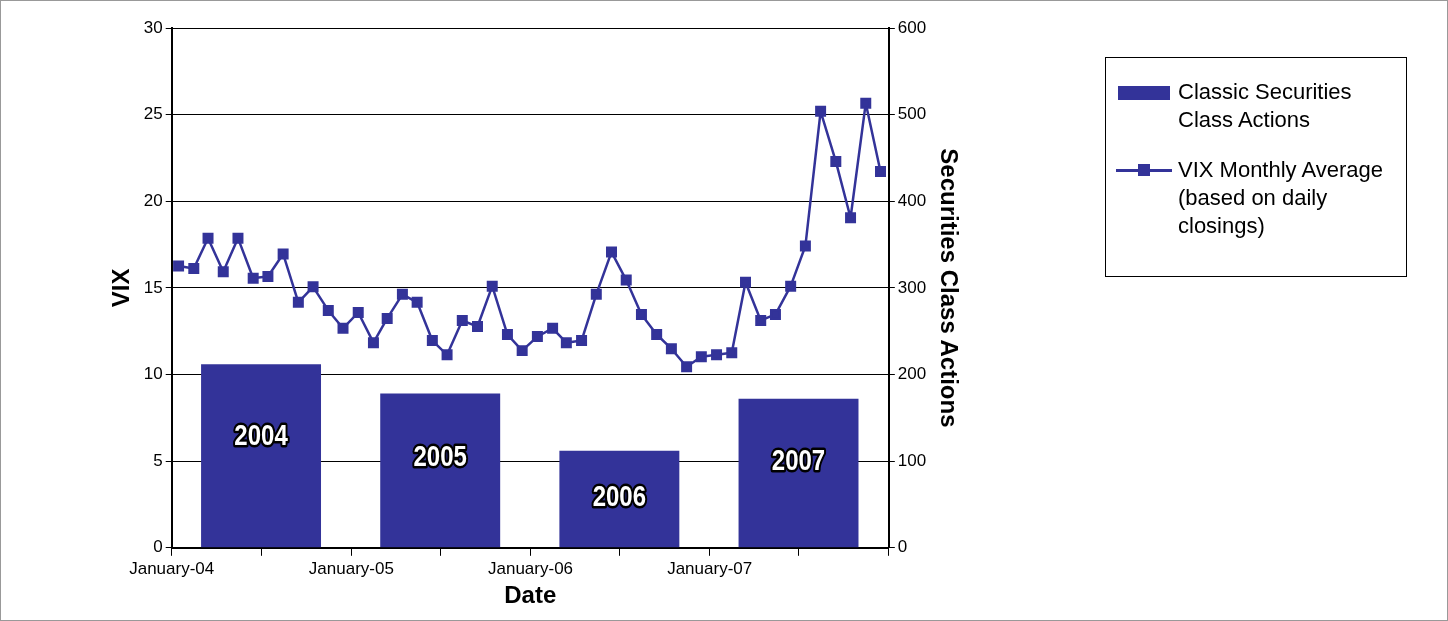 This screenshot has height=621, width=1448. I want to click on y2-axis-title: Securities Class Actions, so click(949, 288).